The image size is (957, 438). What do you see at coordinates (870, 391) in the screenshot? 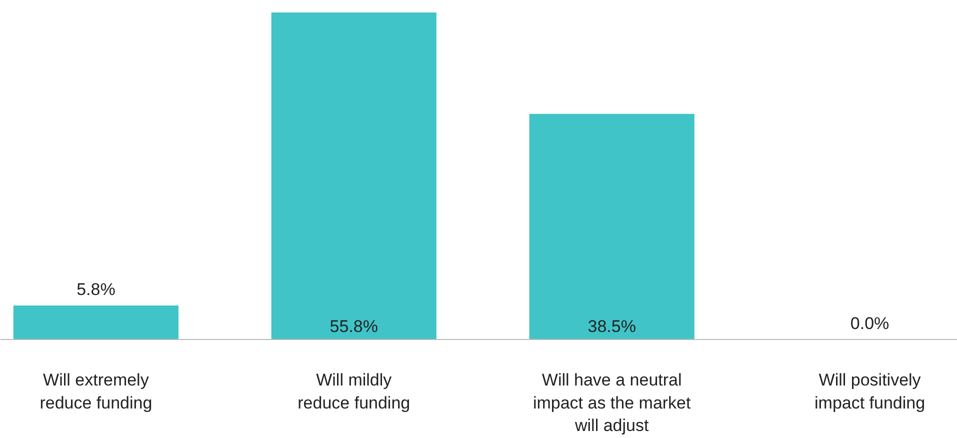
I see `x-tick-label: Will positively impact funding` at bounding box center [870, 391].